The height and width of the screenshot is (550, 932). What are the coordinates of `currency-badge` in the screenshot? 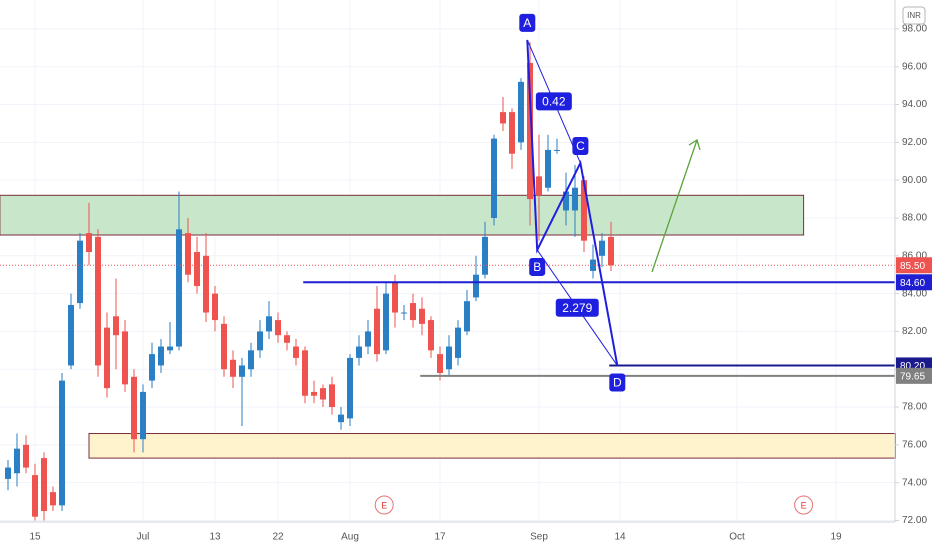 It's located at (914, 15).